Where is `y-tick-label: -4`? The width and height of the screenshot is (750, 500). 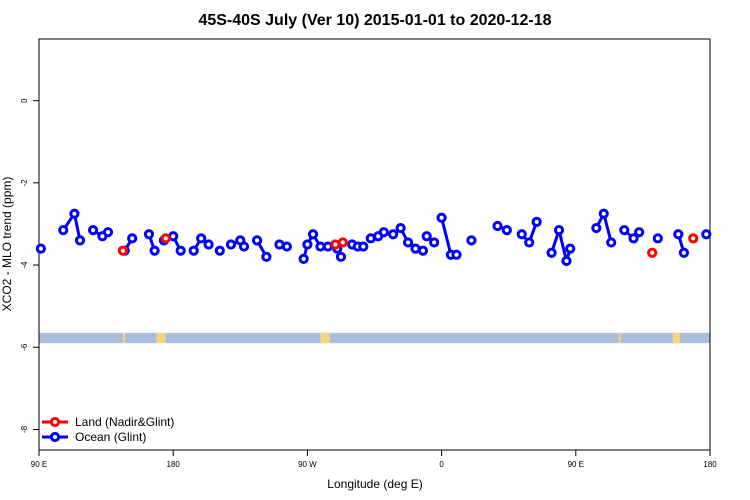 y-tick-label: -4 is located at coordinates (24, 265).